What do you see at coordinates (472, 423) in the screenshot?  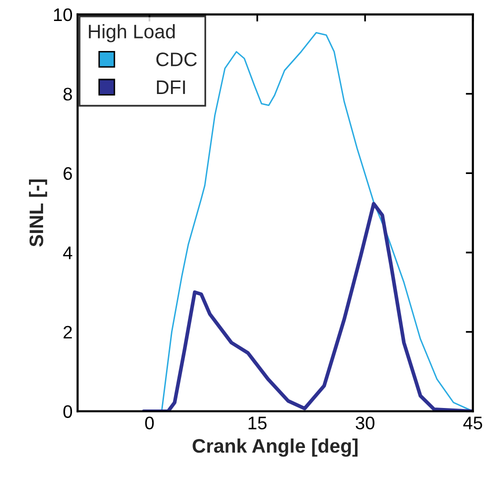 I see `x-tick-label: 45` at bounding box center [472, 423].